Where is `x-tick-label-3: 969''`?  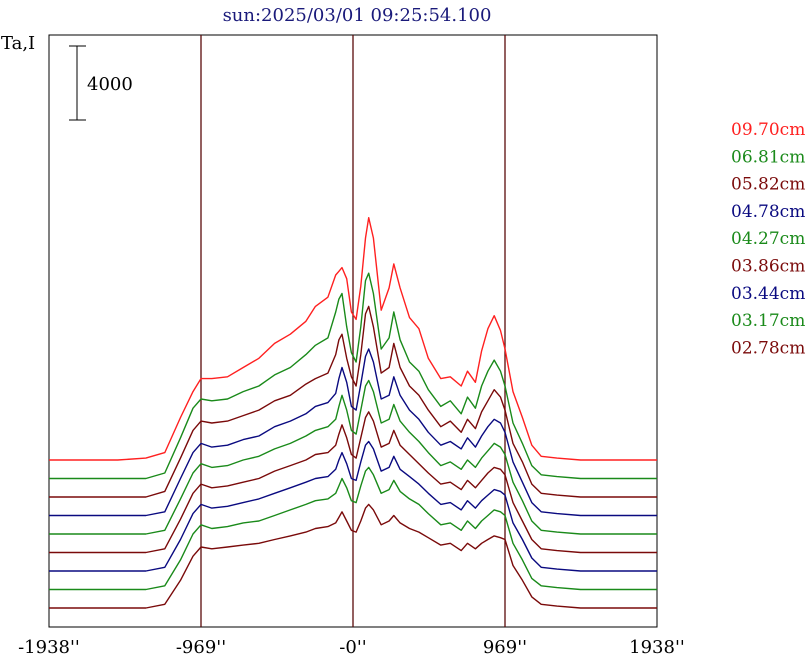
x-tick-label-3: 969'' is located at coordinates (505, 647).